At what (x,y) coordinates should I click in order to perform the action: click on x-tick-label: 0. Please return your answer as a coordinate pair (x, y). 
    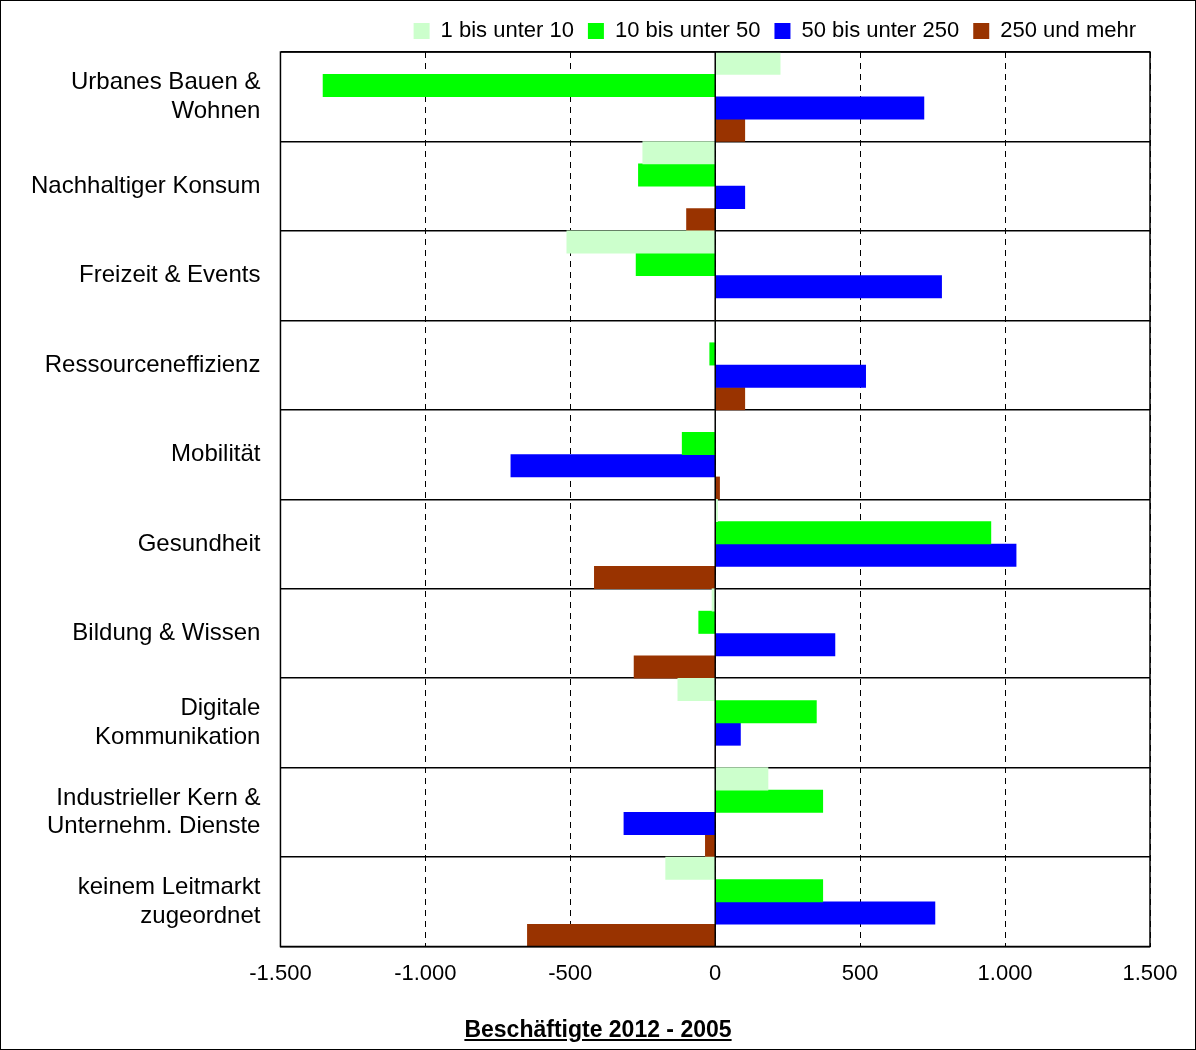
    Looking at the image, I should click on (715, 972).